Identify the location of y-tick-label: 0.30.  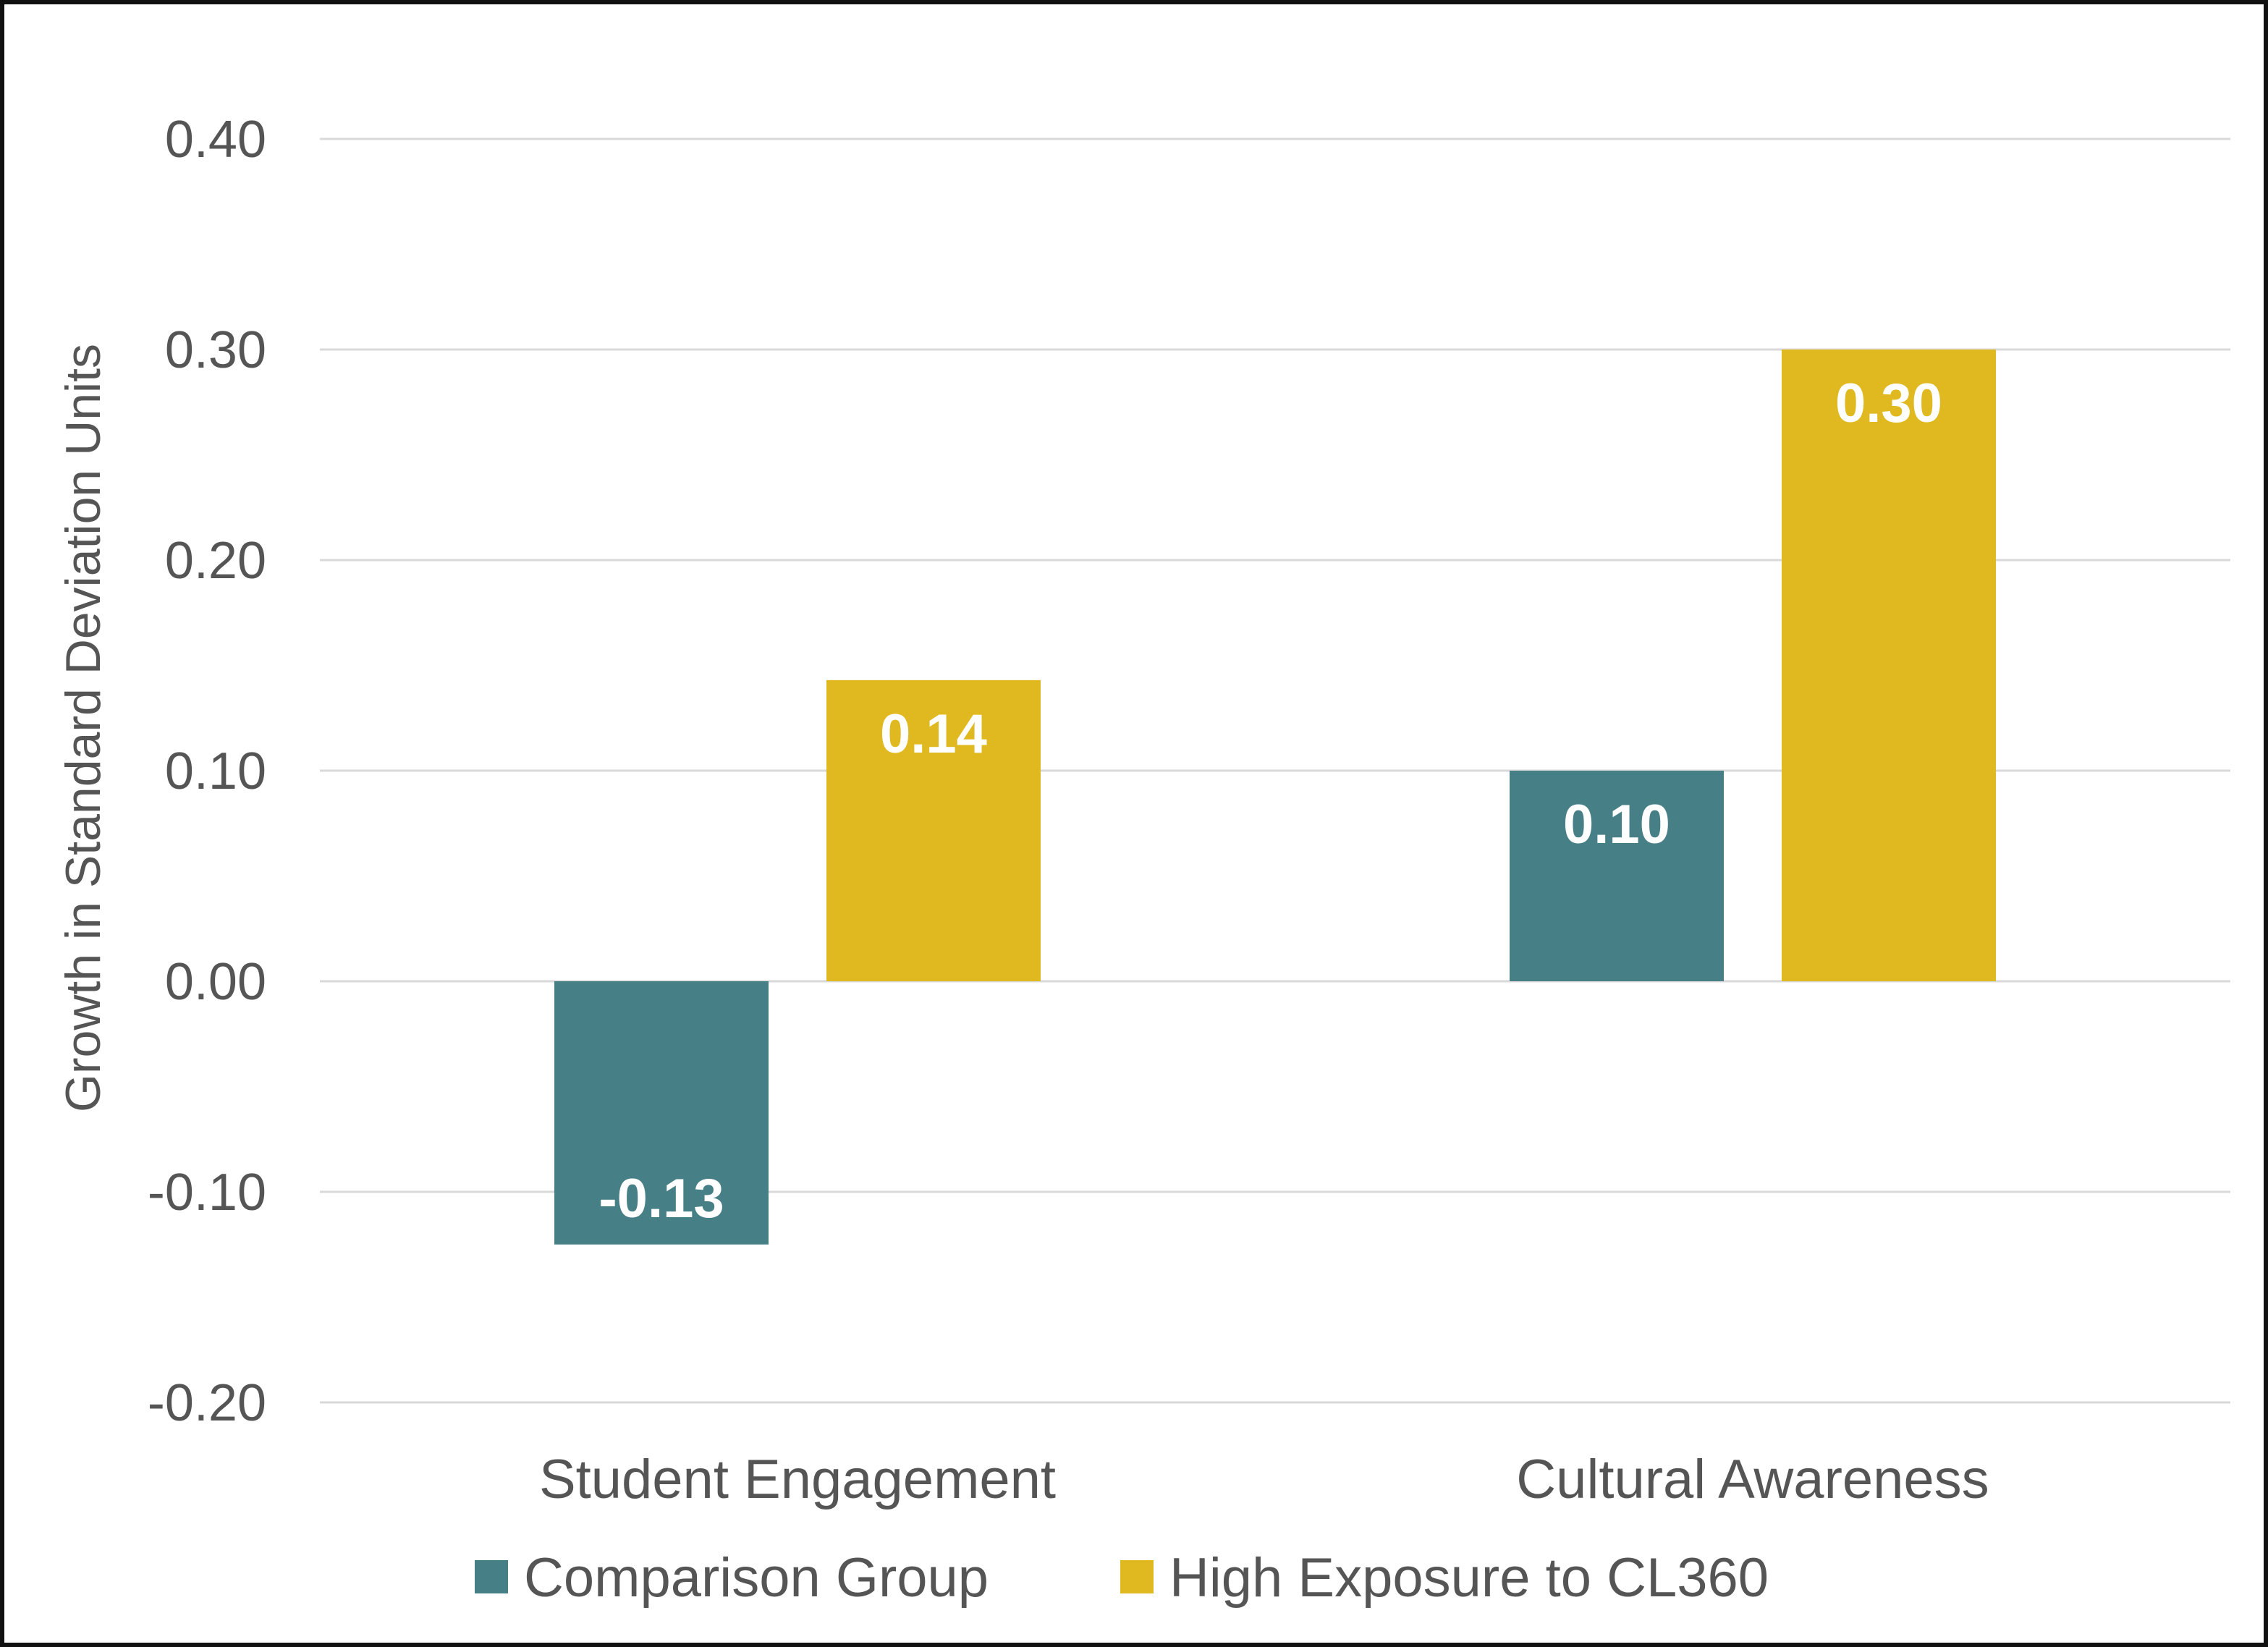
(215, 350).